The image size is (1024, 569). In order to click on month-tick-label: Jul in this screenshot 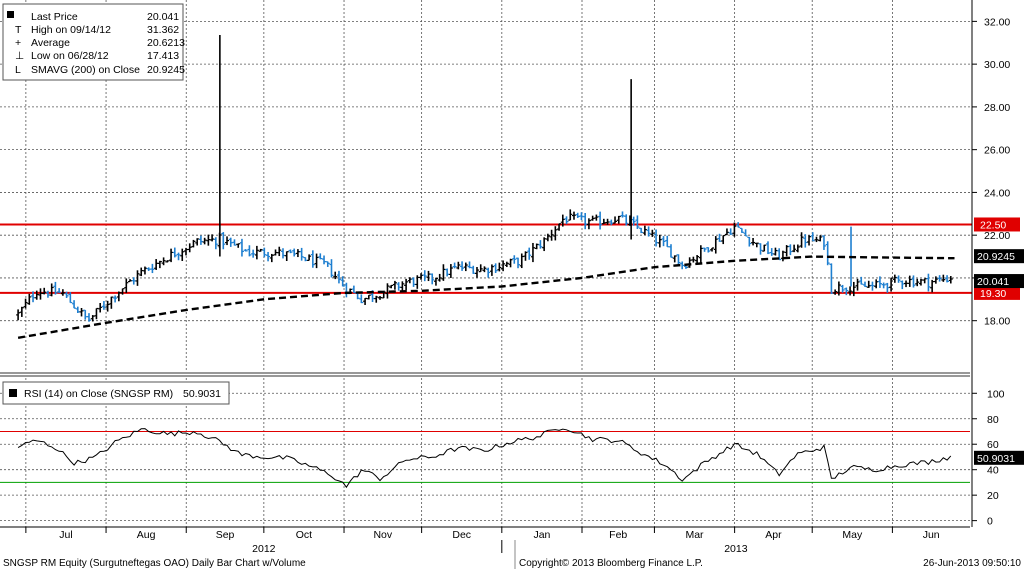, I will do `click(65, 535)`.